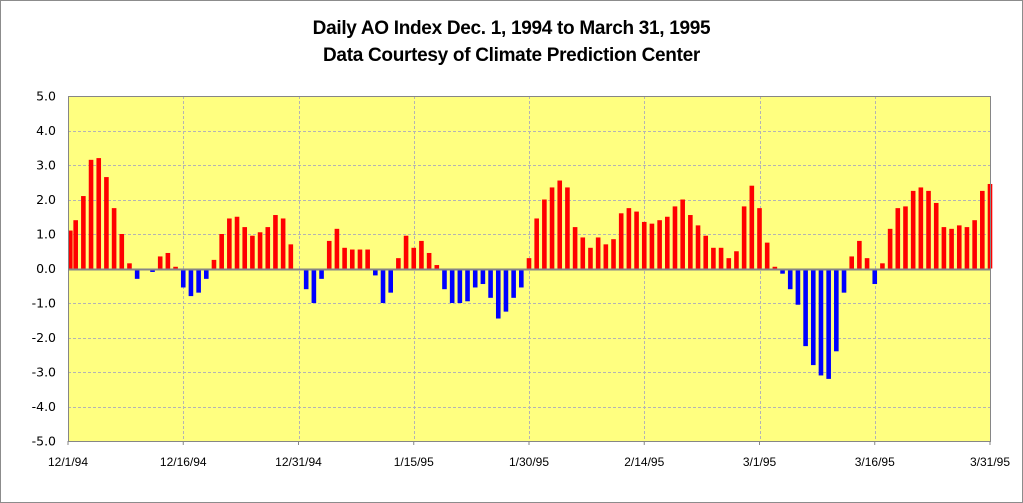  I want to click on x-tick-label: 1/15/95, so click(414, 462).